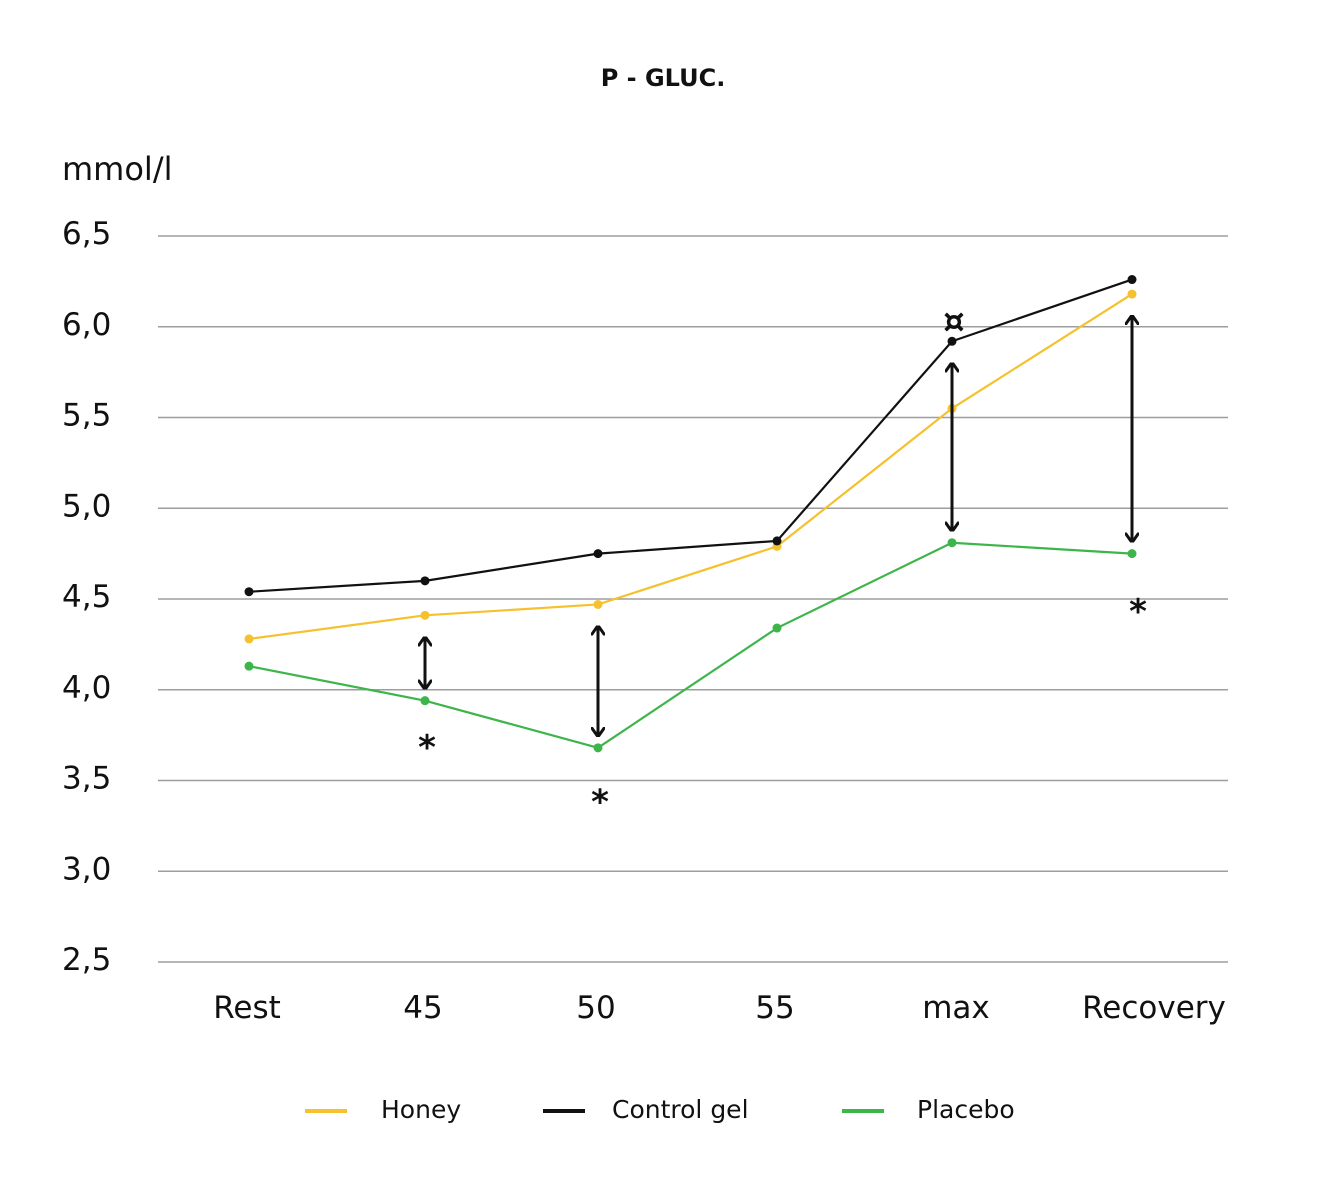 The width and height of the screenshot is (1320, 1200). I want to click on chart-title: P - GLUC., so click(663, 78).